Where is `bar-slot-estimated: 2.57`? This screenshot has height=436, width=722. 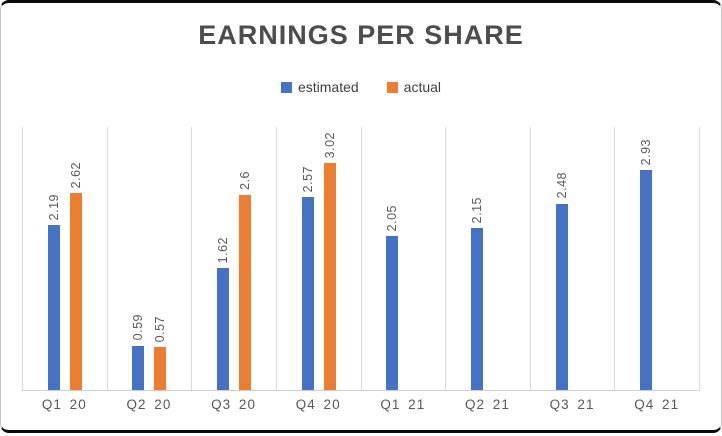
bar-slot-estimated: 2.57 is located at coordinates (308, 258).